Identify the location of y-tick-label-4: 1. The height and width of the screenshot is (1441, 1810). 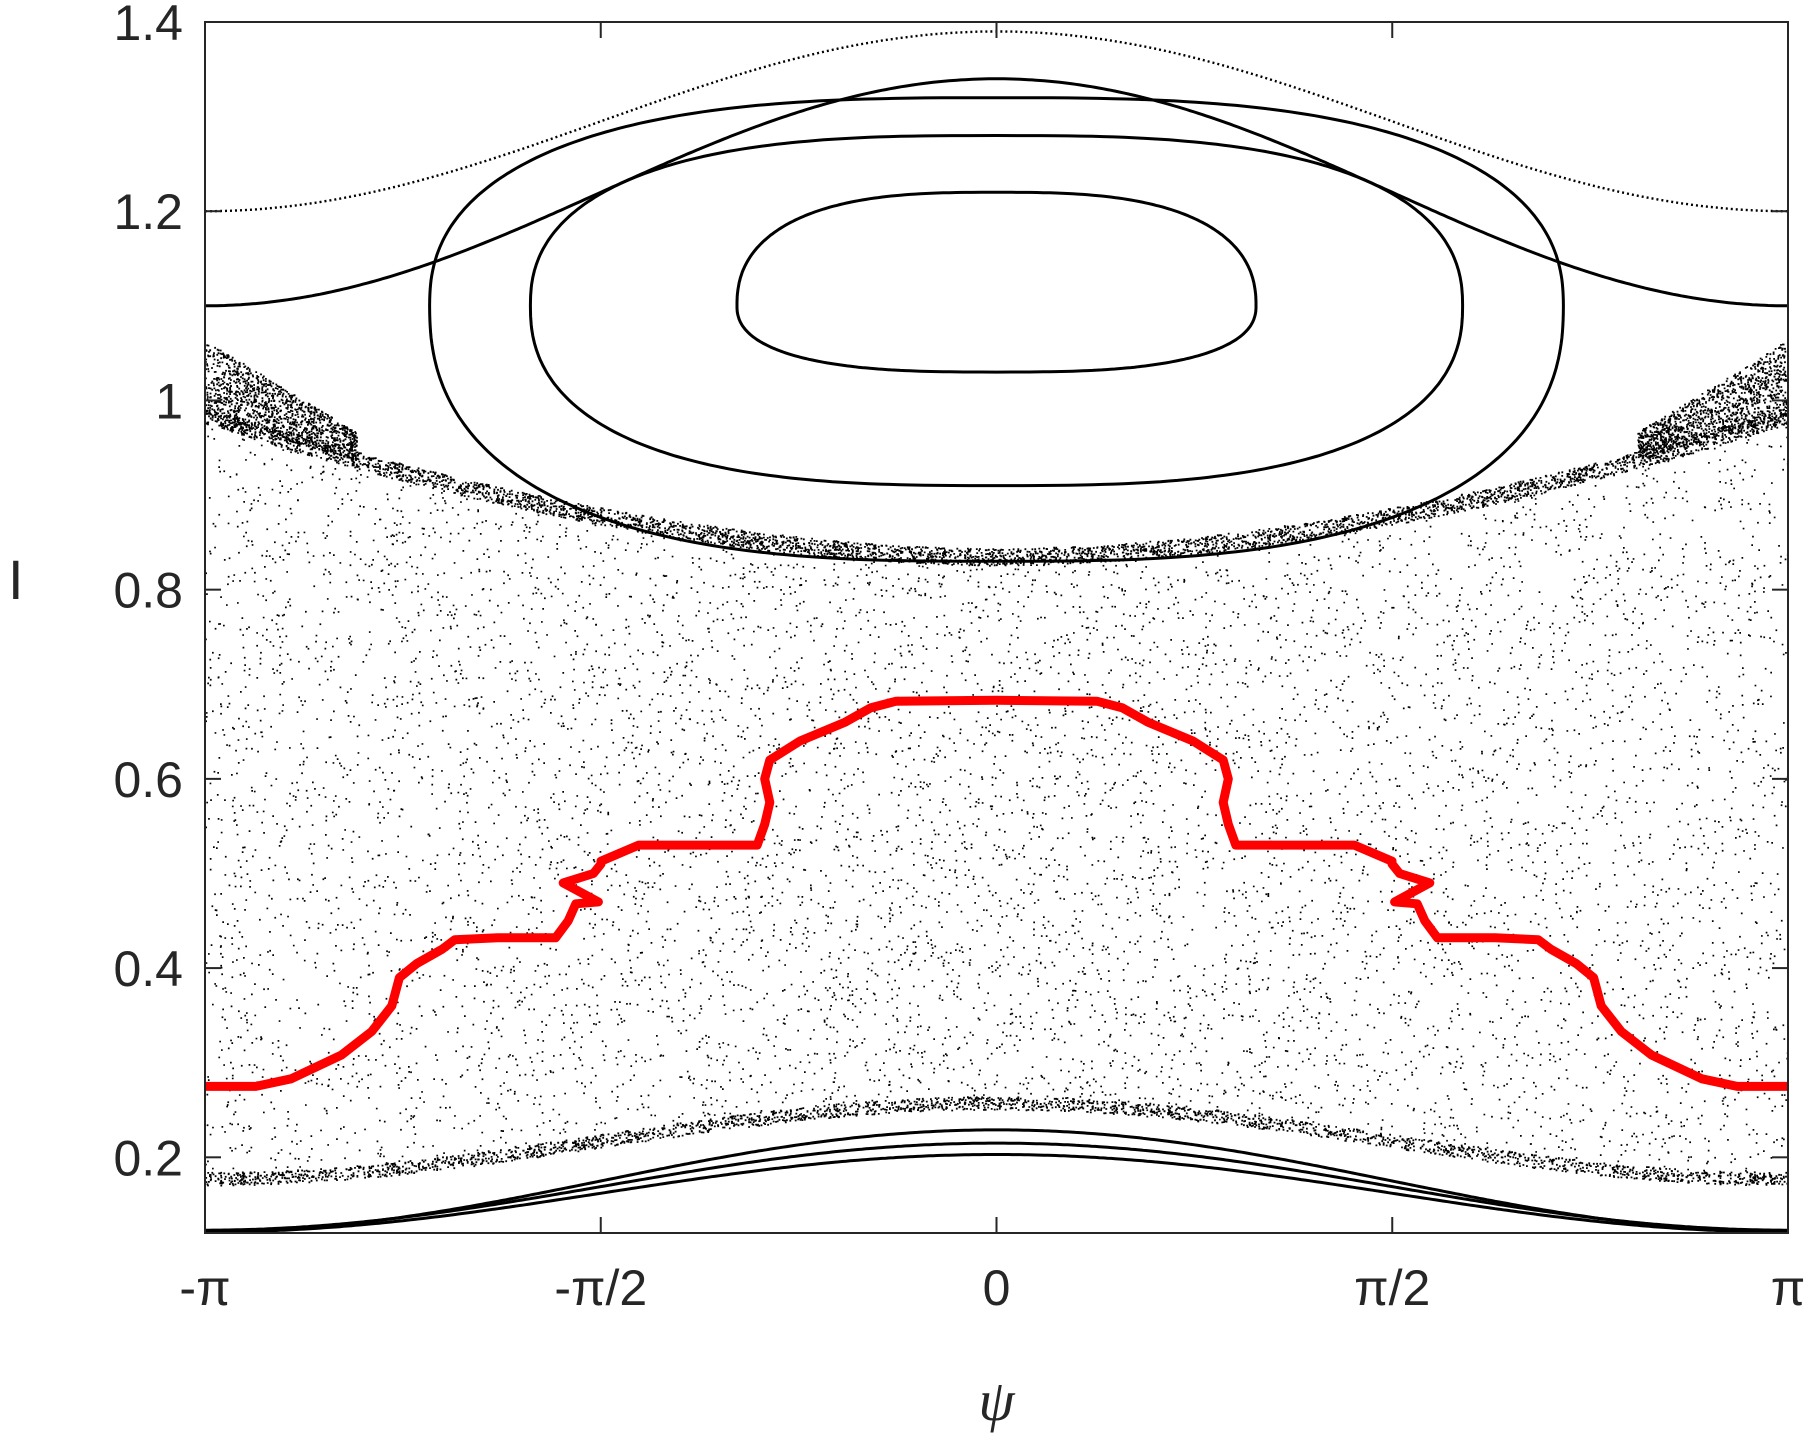
(169, 401).